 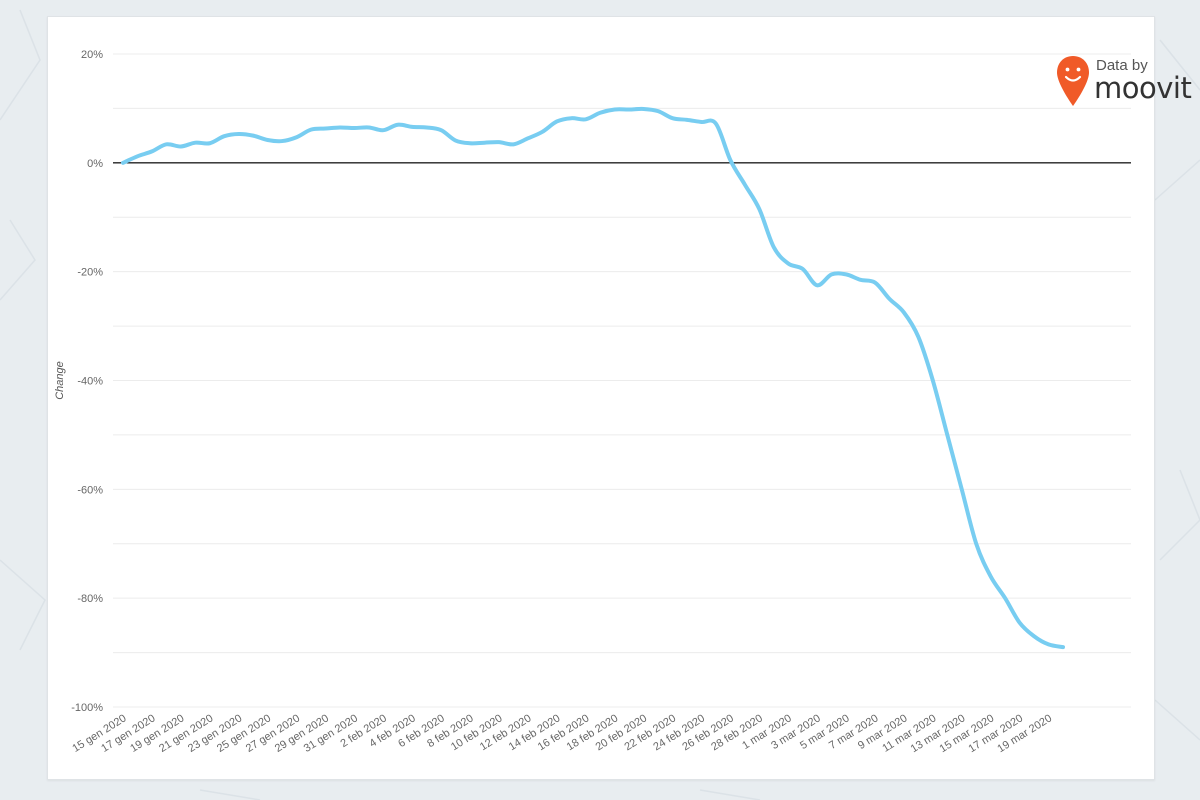 I want to click on y-tick-label: -40%, so click(x=90, y=382).